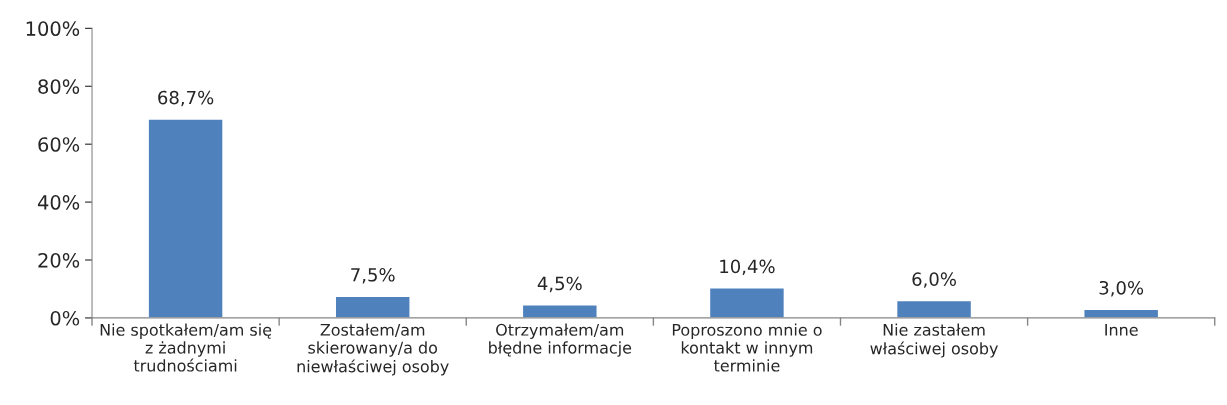 The width and height of the screenshot is (1227, 405). I want to click on data-label: 7,5%, so click(373, 275).